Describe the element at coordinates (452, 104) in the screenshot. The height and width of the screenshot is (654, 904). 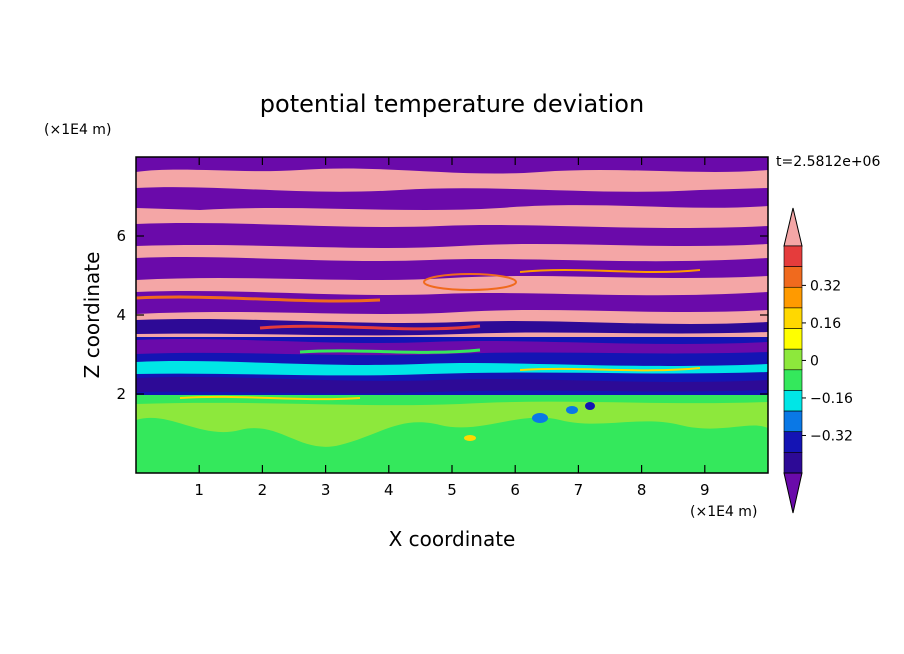
I see `chart-title: potential temperature deviation` at that location.